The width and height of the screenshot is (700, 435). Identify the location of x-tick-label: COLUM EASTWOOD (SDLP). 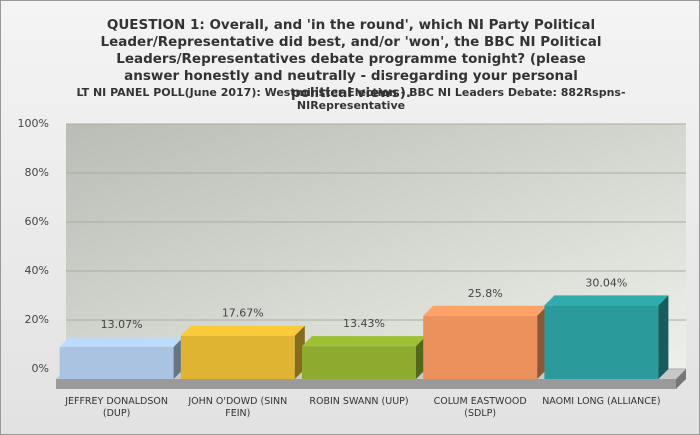
(480, 407).